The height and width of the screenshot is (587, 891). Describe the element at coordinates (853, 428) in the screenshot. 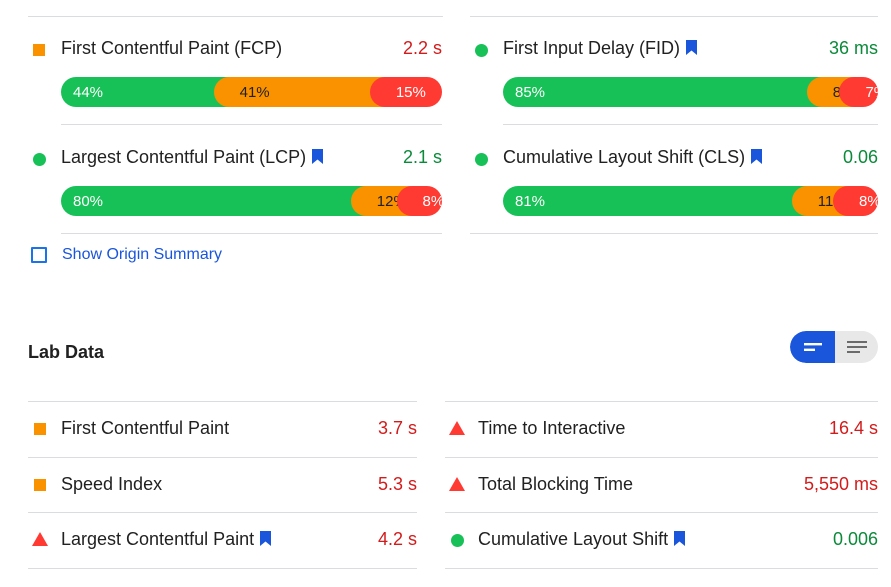

I see `metric-value: 16.4 s` at that location.